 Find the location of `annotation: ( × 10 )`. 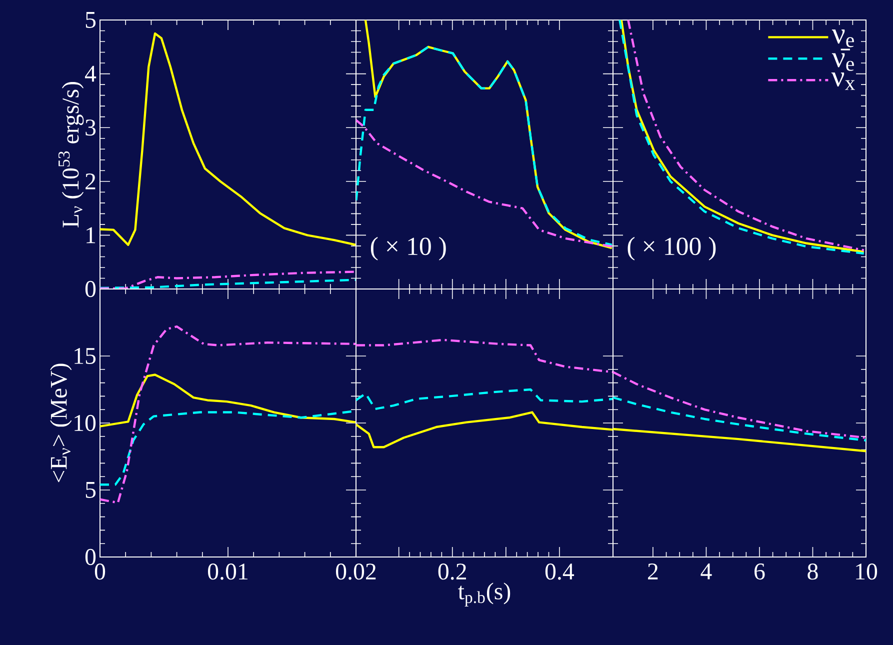

annotation: ( × 10 ) is located at coordinates (408, 248).